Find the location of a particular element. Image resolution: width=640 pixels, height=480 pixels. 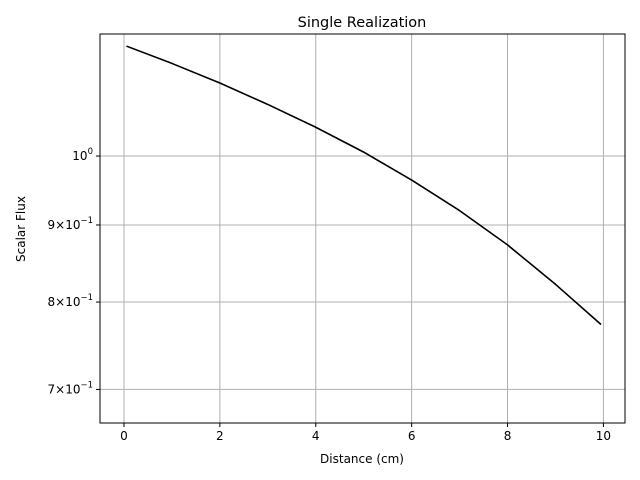

x-tick-label: 0 is located at coordinates (124, 436).